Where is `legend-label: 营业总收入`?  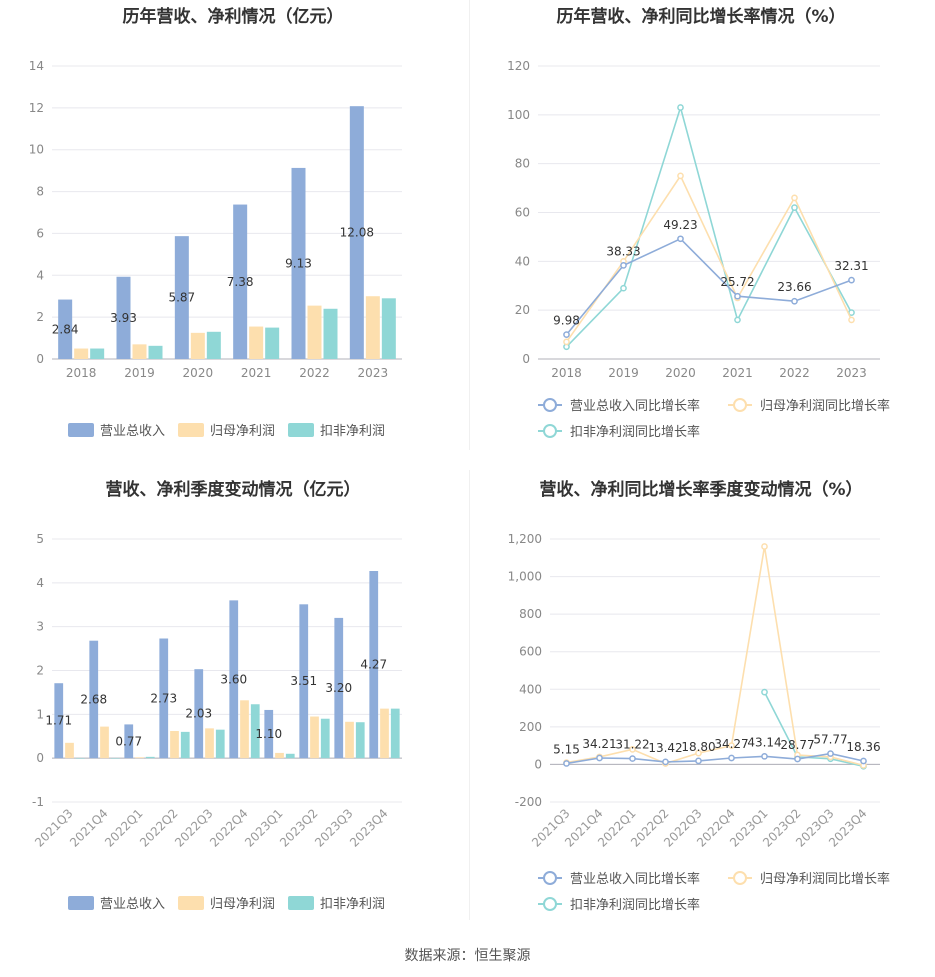 legend-label: 营业总收入 is located at coordinates (132, 431).